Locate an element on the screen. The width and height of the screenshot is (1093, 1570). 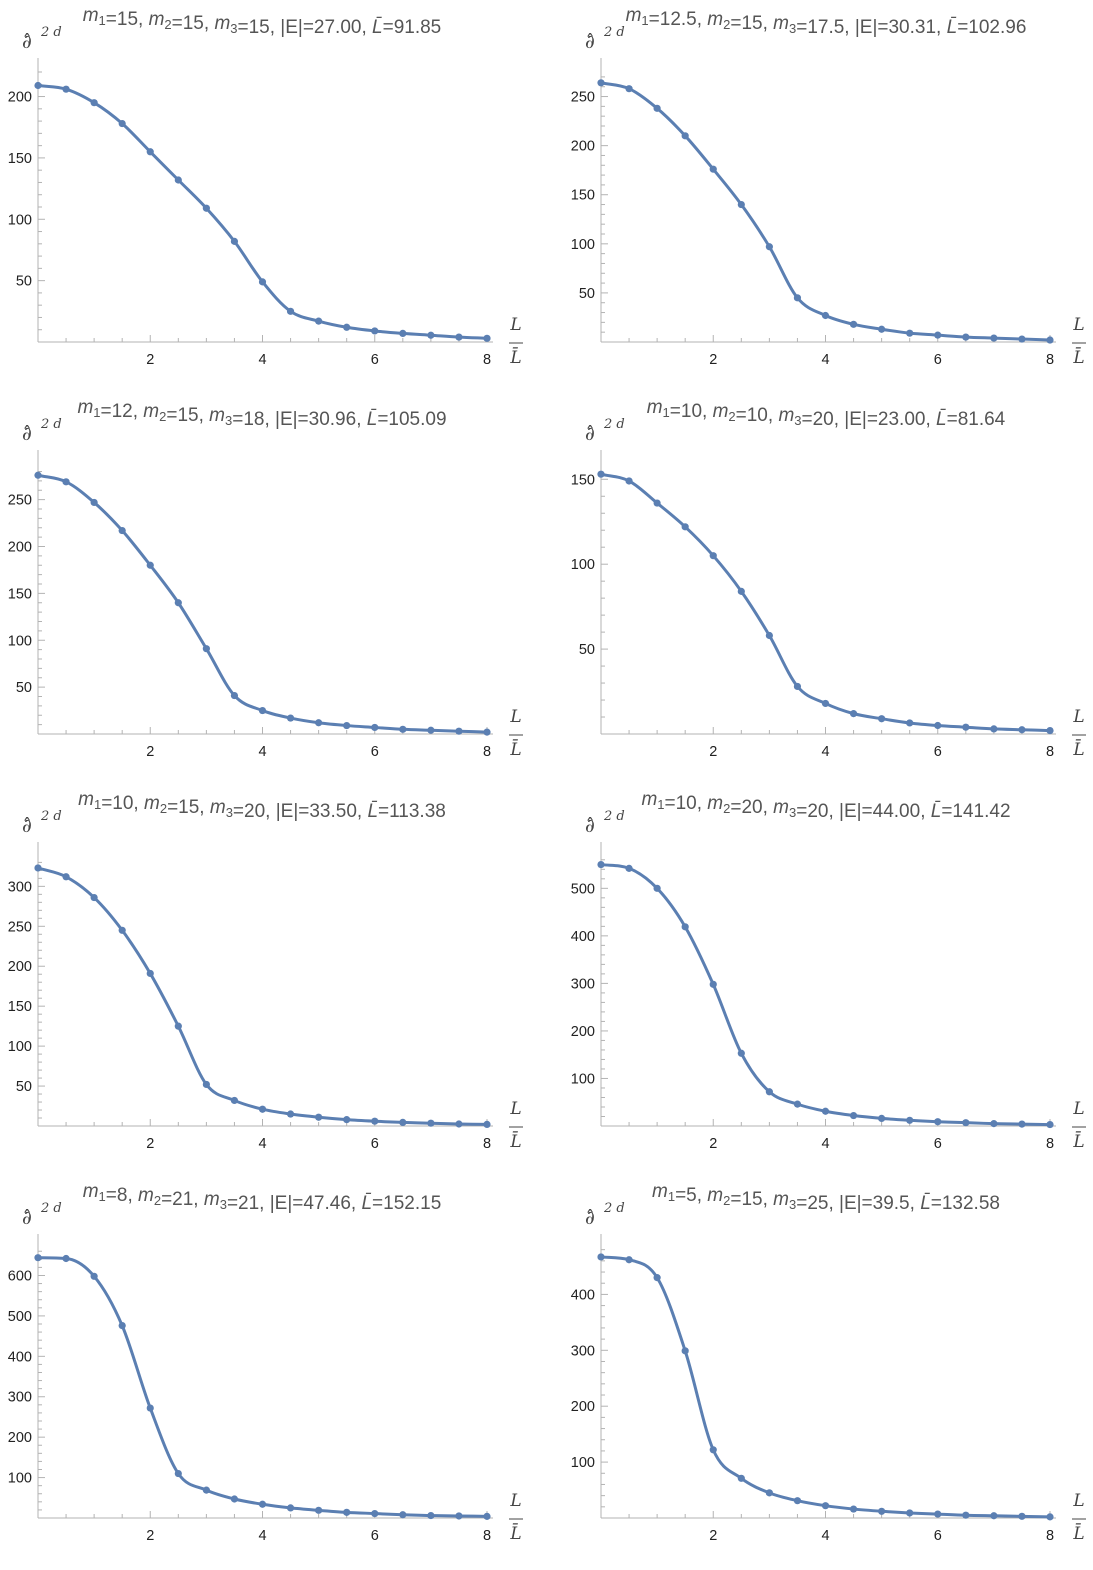
y-tick-label: 50 is located at coordinates (587, 650).